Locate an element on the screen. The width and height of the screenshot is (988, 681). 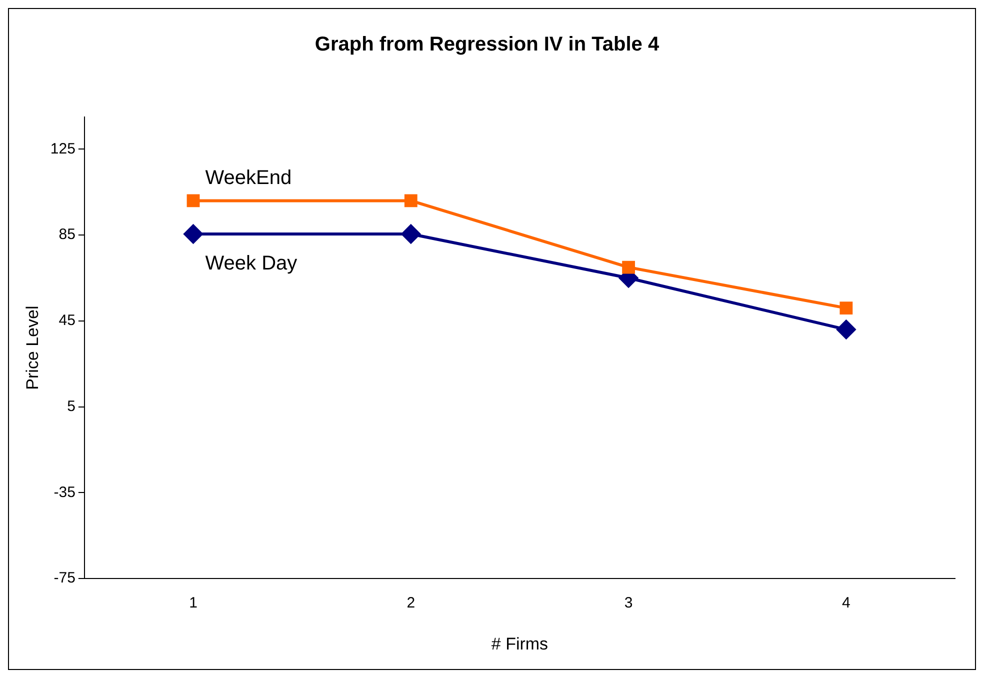
y-tick-label: -75 is located at coordinates (65, 578).